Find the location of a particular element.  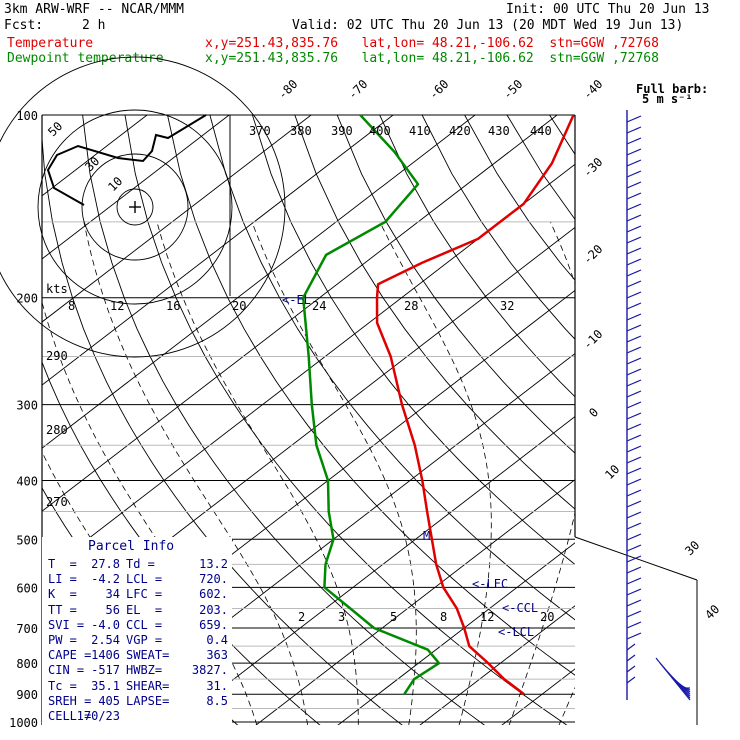

parcel-info-cell: SVI = is located at coordinates (66, 624).